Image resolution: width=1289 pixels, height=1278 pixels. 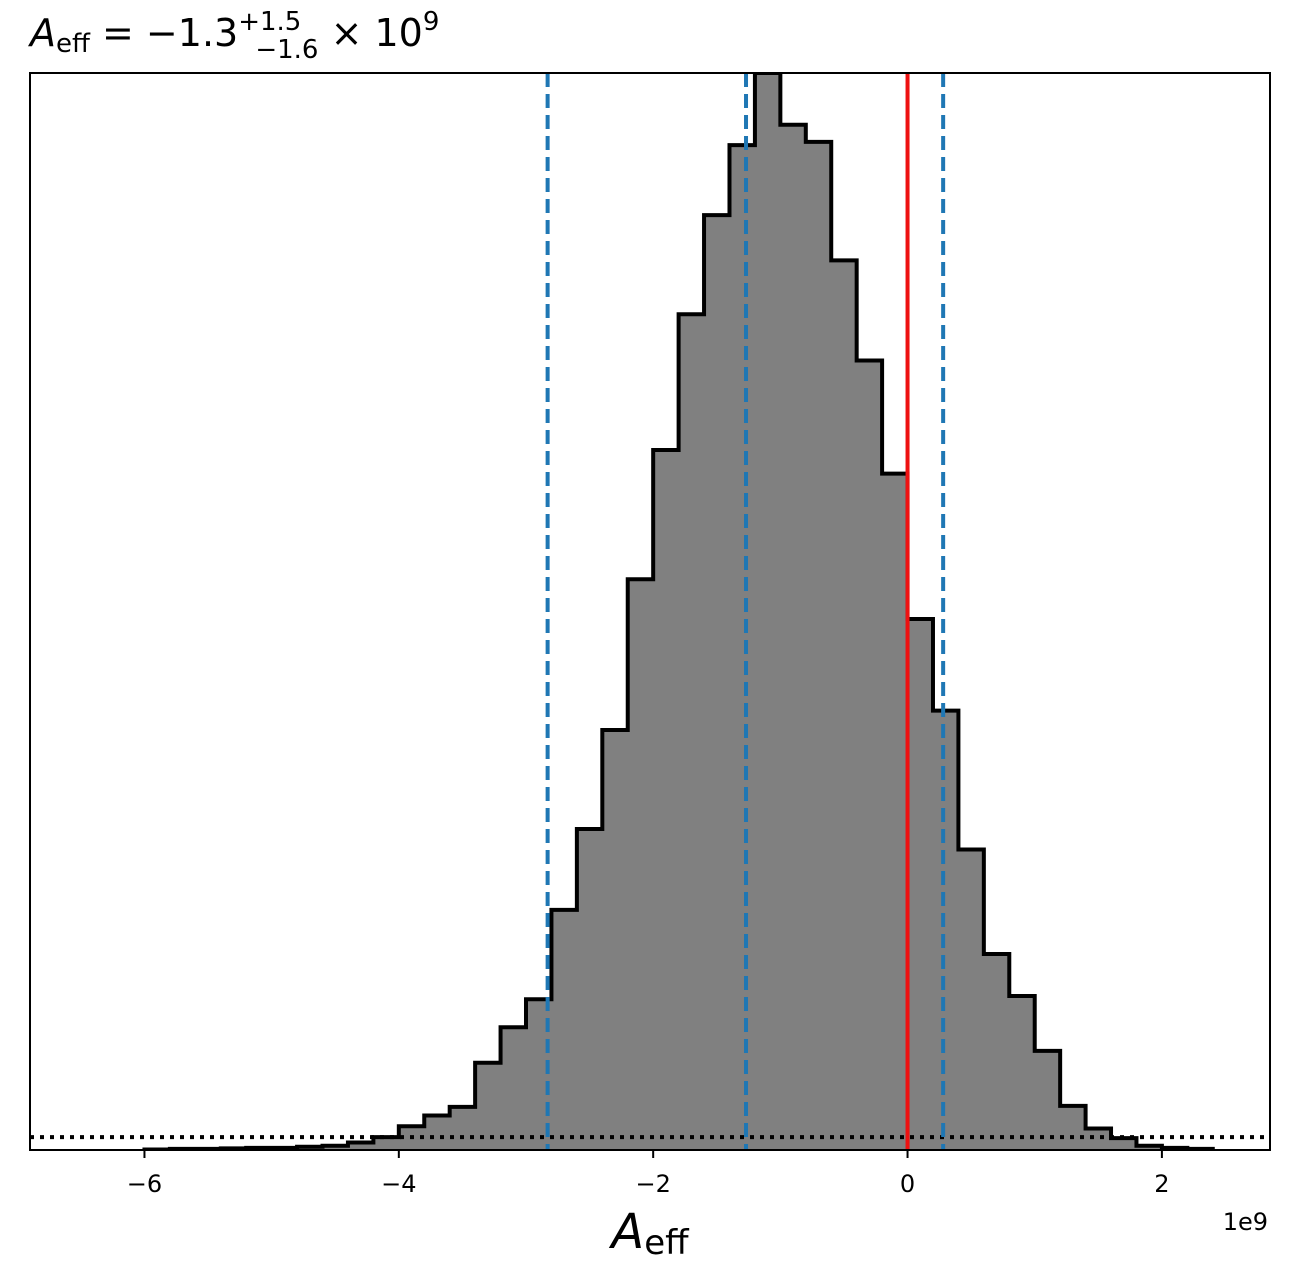 What do you see at coordinates (118, 33) in the screenshot?
I see `title-equals: =` at bounding box center [118, 33].